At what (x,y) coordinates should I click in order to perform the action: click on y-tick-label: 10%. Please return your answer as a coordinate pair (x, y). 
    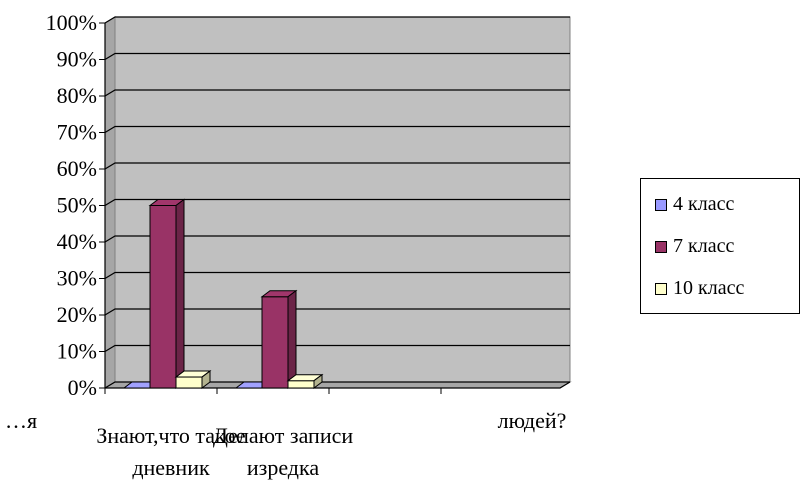
    Looking at the image, I should click on (77, 351).